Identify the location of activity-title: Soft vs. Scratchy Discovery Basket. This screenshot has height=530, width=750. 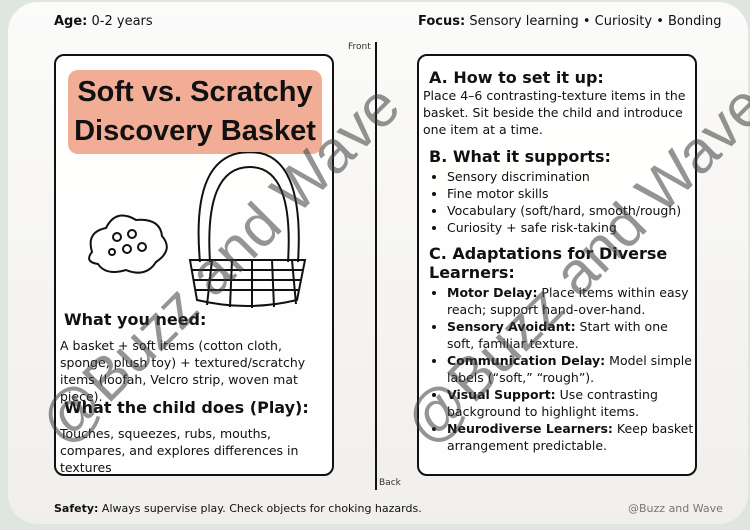
(195, 112).